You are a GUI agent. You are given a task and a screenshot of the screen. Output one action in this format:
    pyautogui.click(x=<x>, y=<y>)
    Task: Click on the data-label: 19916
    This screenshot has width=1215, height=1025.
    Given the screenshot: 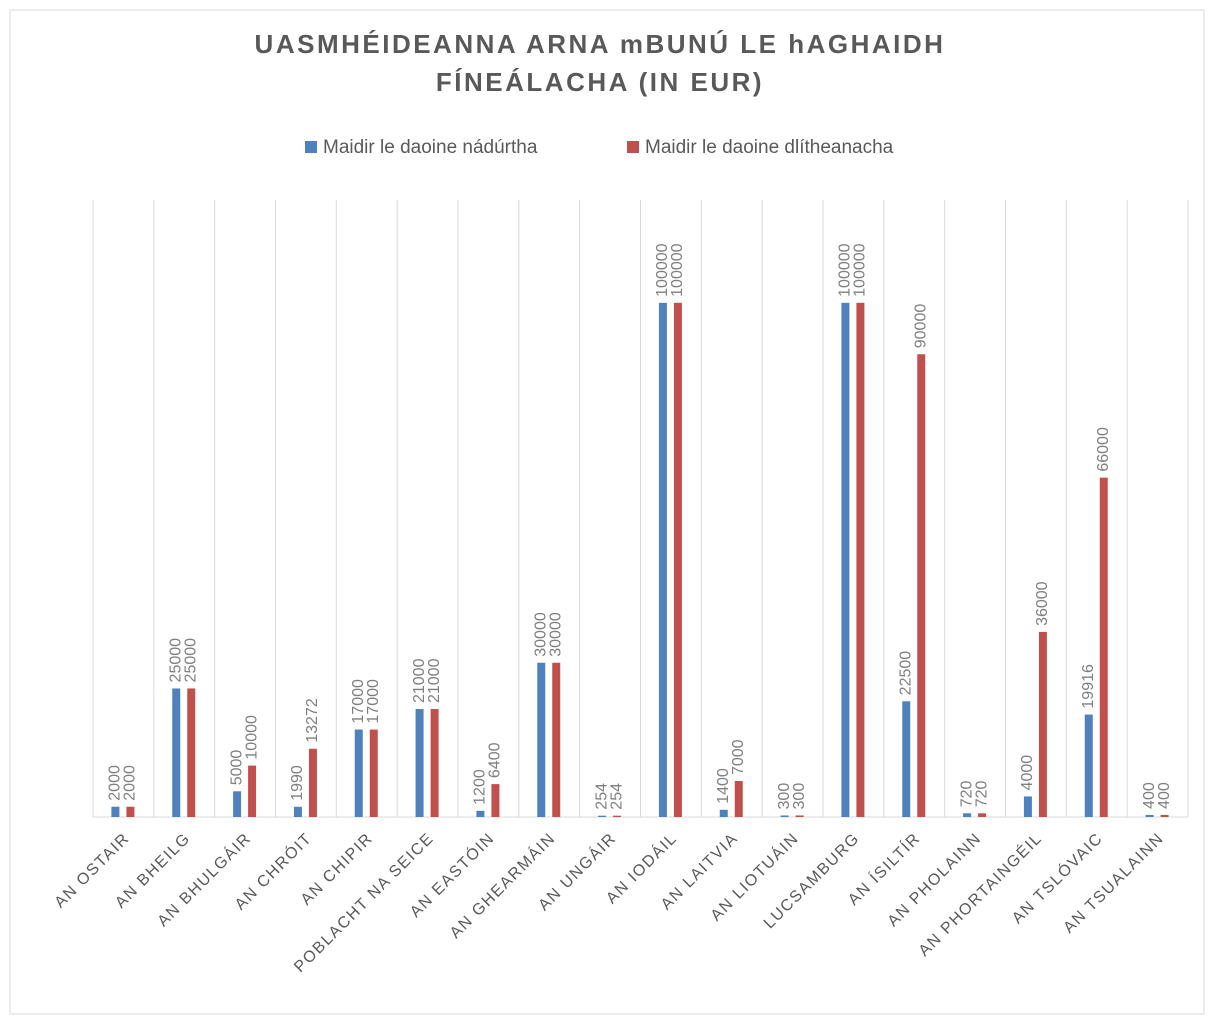 What is the action you would take?
    pyautogui.click(x=1088, y=686)
    